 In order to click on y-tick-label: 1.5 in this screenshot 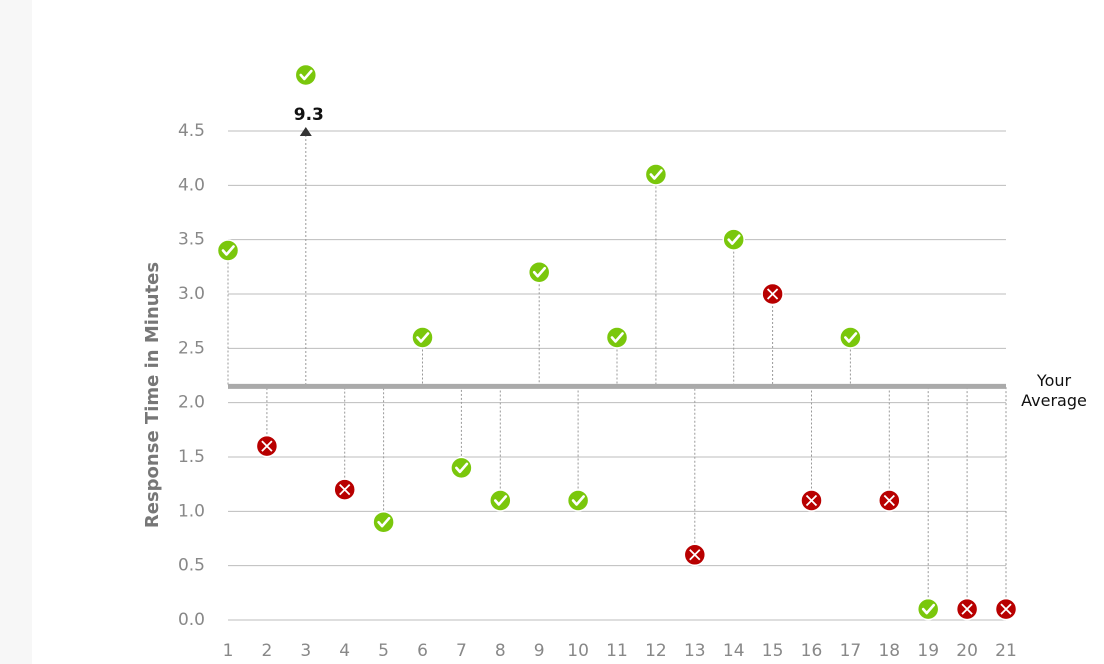, I will do `click(191, 457)`.